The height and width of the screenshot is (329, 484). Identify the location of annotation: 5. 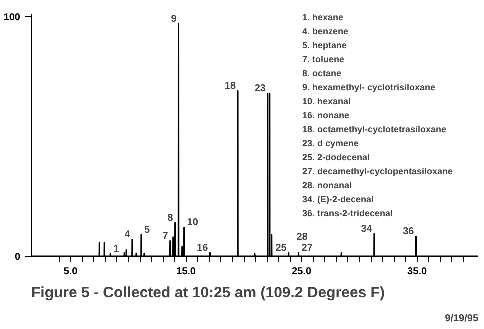
(147, 230).